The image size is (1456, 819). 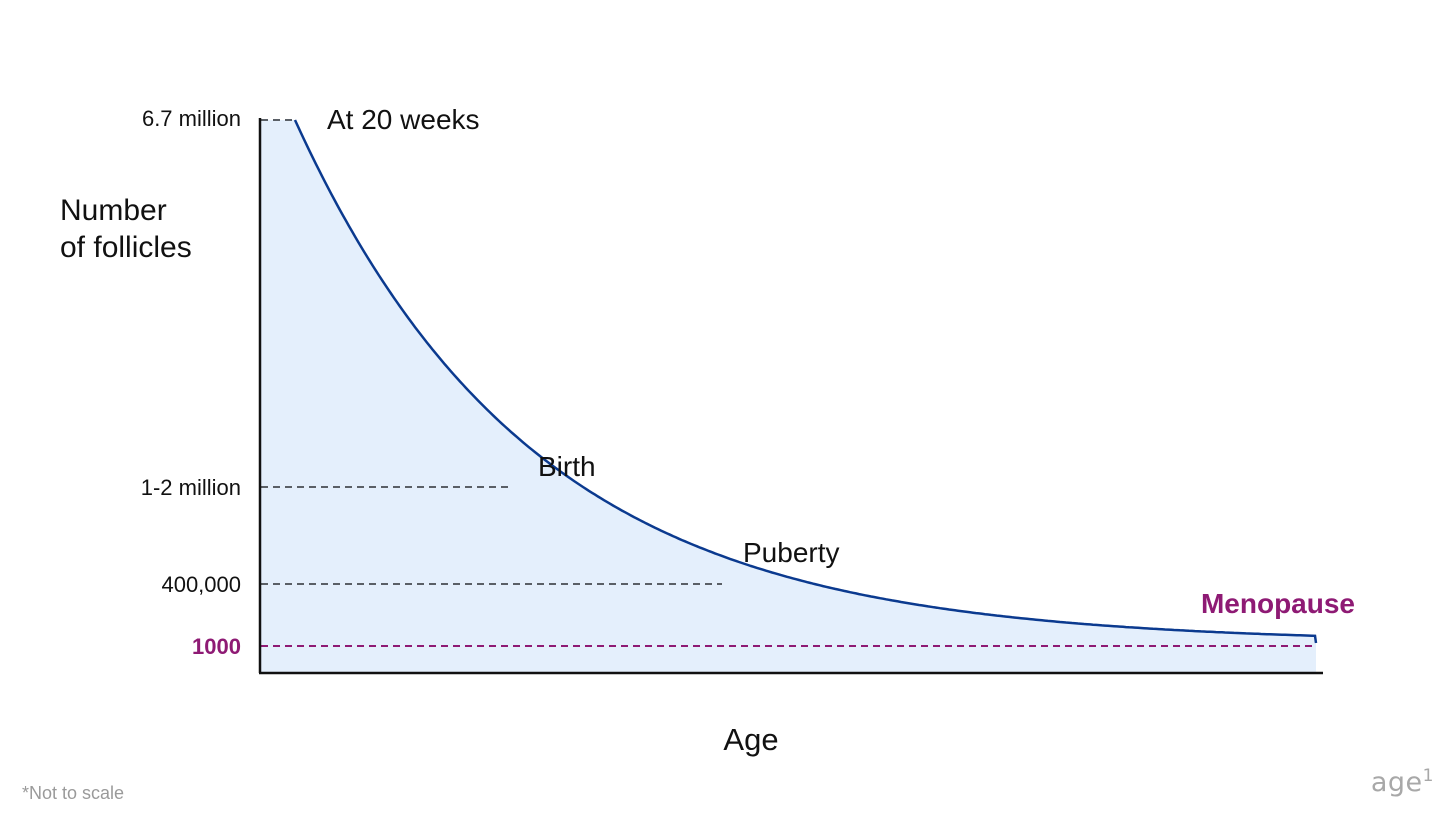 I want to click on y-tick-label: 400,000, so click(x=201, y=584).